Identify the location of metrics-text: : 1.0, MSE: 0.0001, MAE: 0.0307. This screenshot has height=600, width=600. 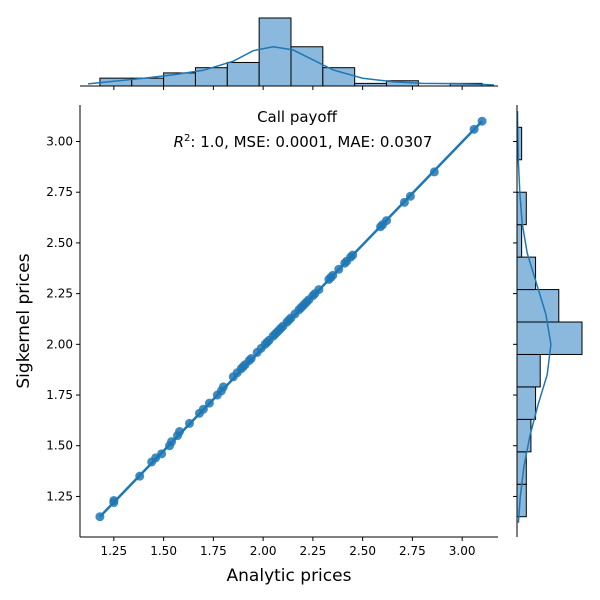
(311, 142).